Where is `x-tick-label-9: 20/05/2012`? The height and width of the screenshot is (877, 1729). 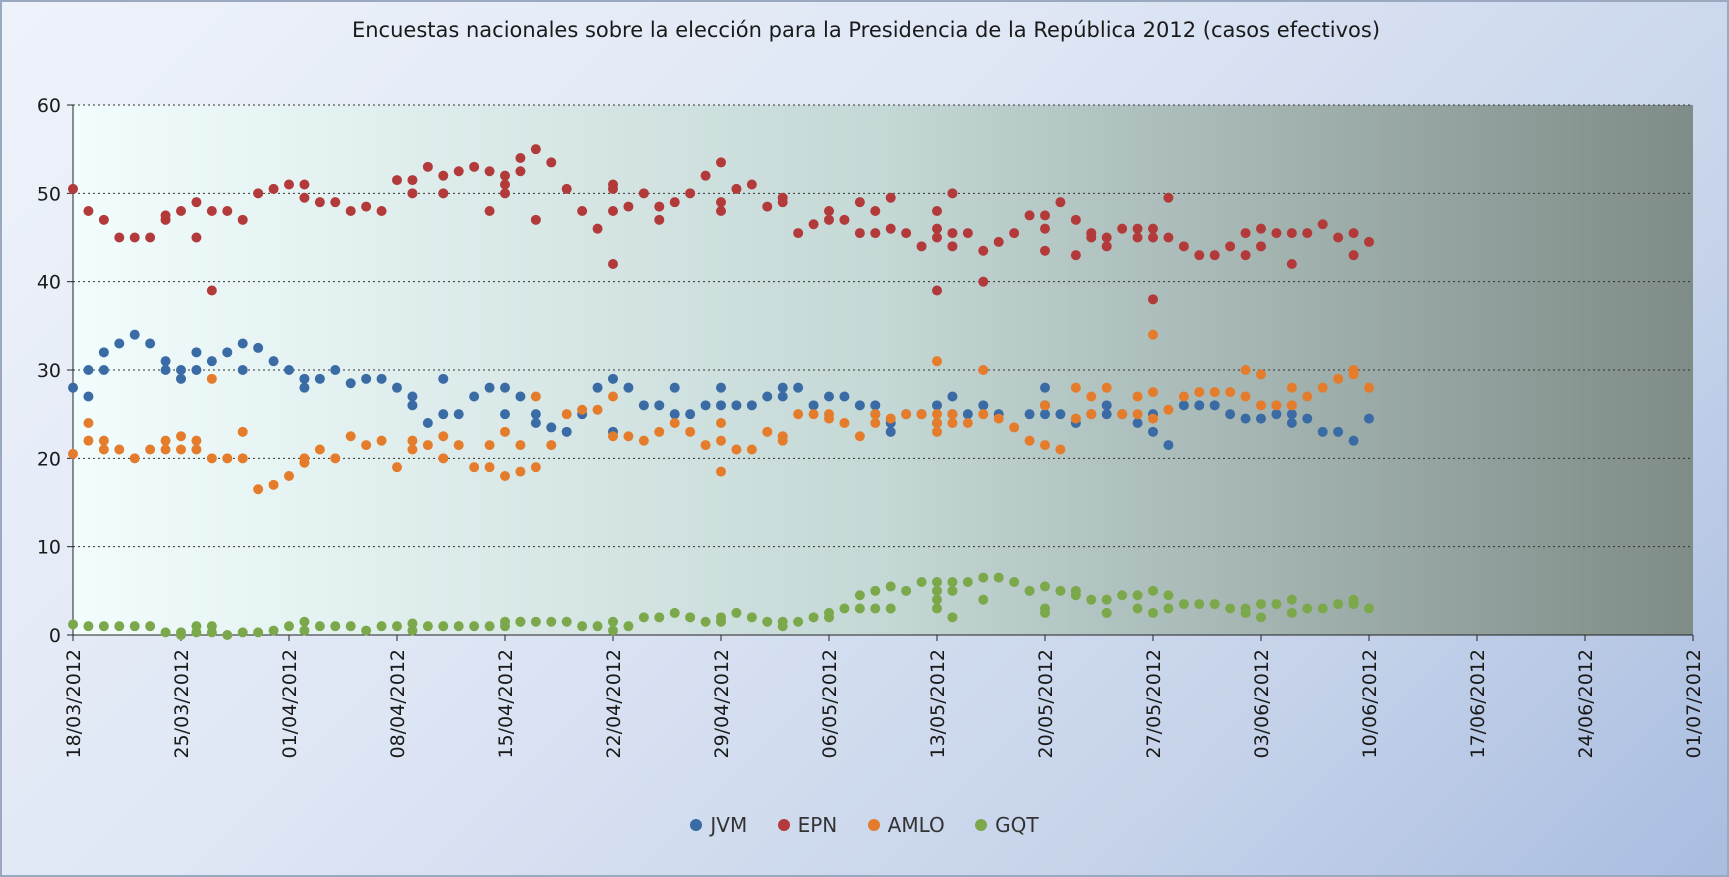 x-tick-label-9: 20/05/2012 is located at coordinates (1046, 704).